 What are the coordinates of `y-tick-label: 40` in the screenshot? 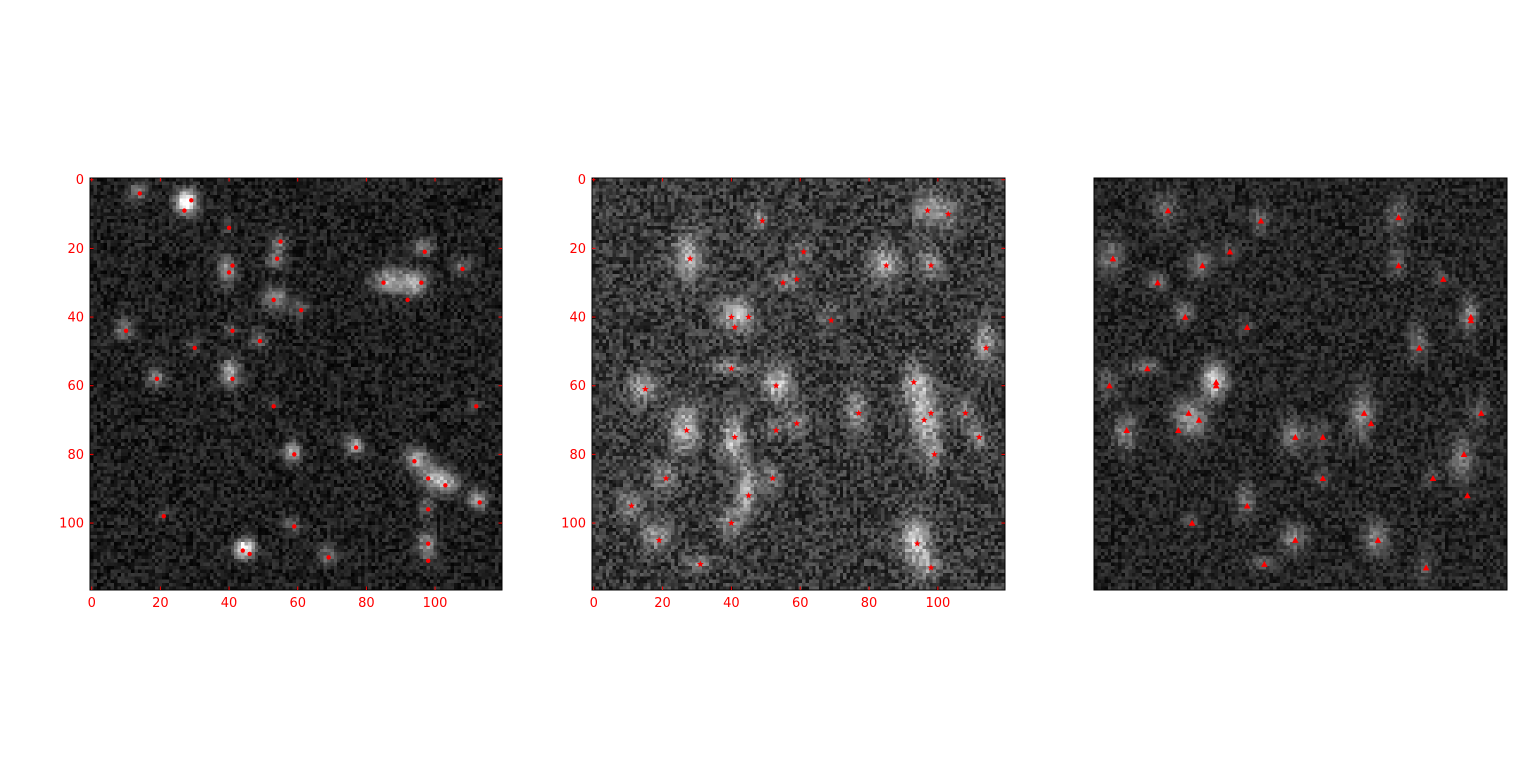 It's located at (577, 318).